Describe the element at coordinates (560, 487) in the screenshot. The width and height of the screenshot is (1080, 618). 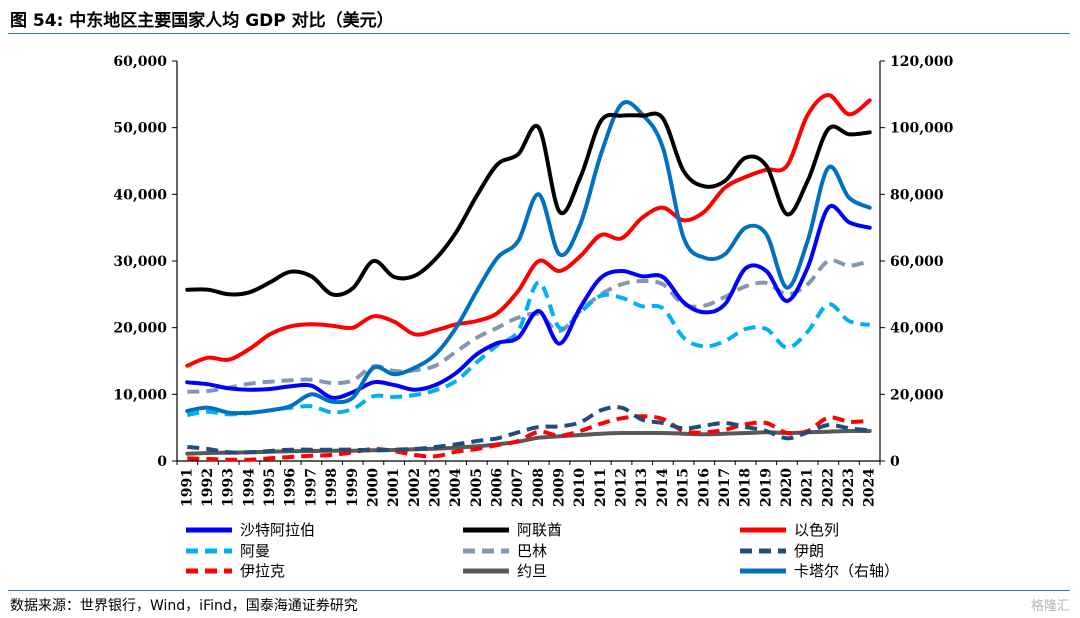
I see `x-tick-label: 2009` at that location.